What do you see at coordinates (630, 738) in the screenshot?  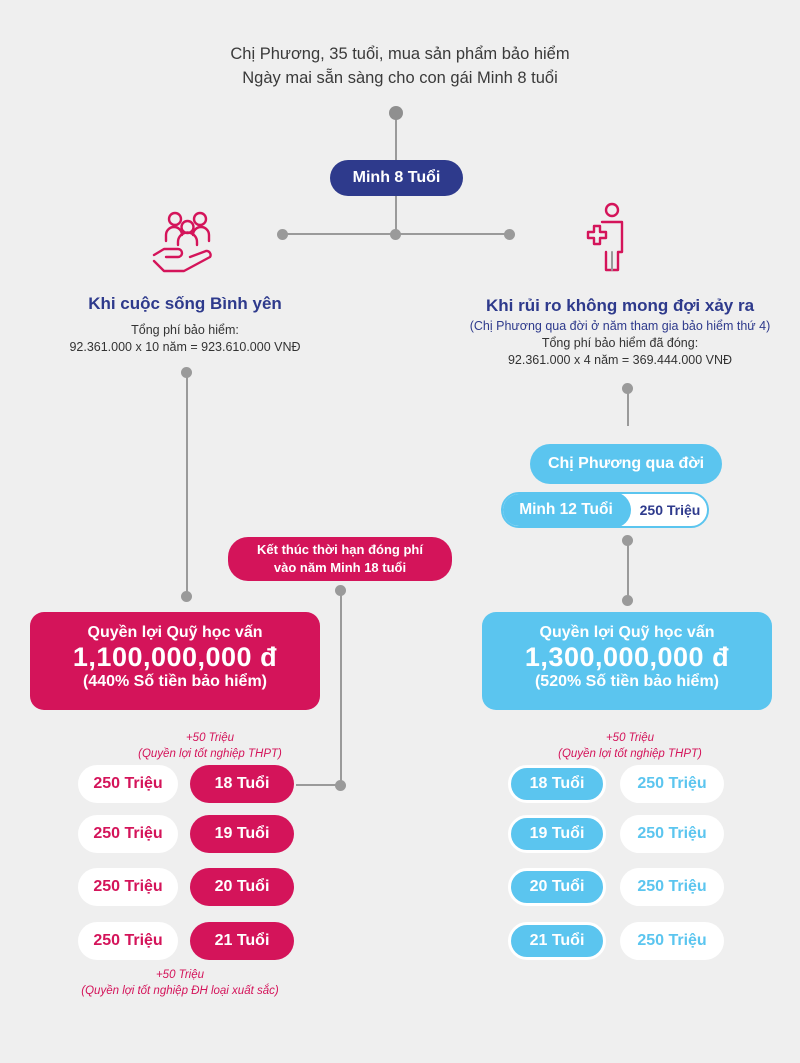 I see `right-bonus-top-line-1: +50 Triệu` at bounding box center [630, 738].